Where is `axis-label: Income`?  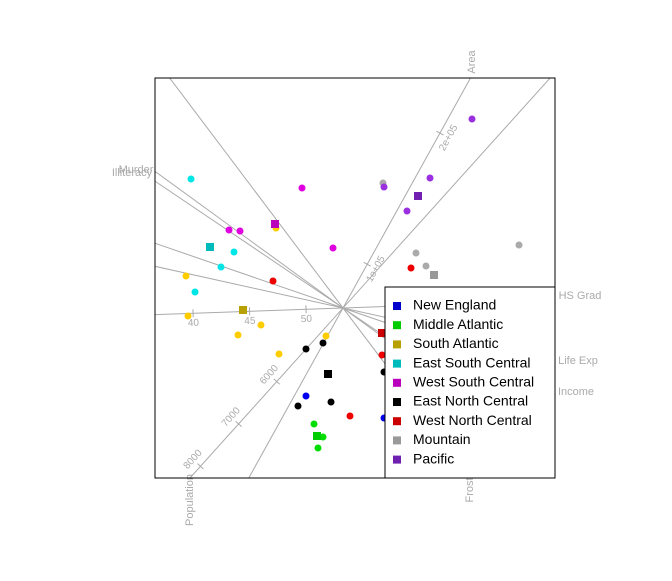
axis-label: Income is located at coordinates (576, 392).